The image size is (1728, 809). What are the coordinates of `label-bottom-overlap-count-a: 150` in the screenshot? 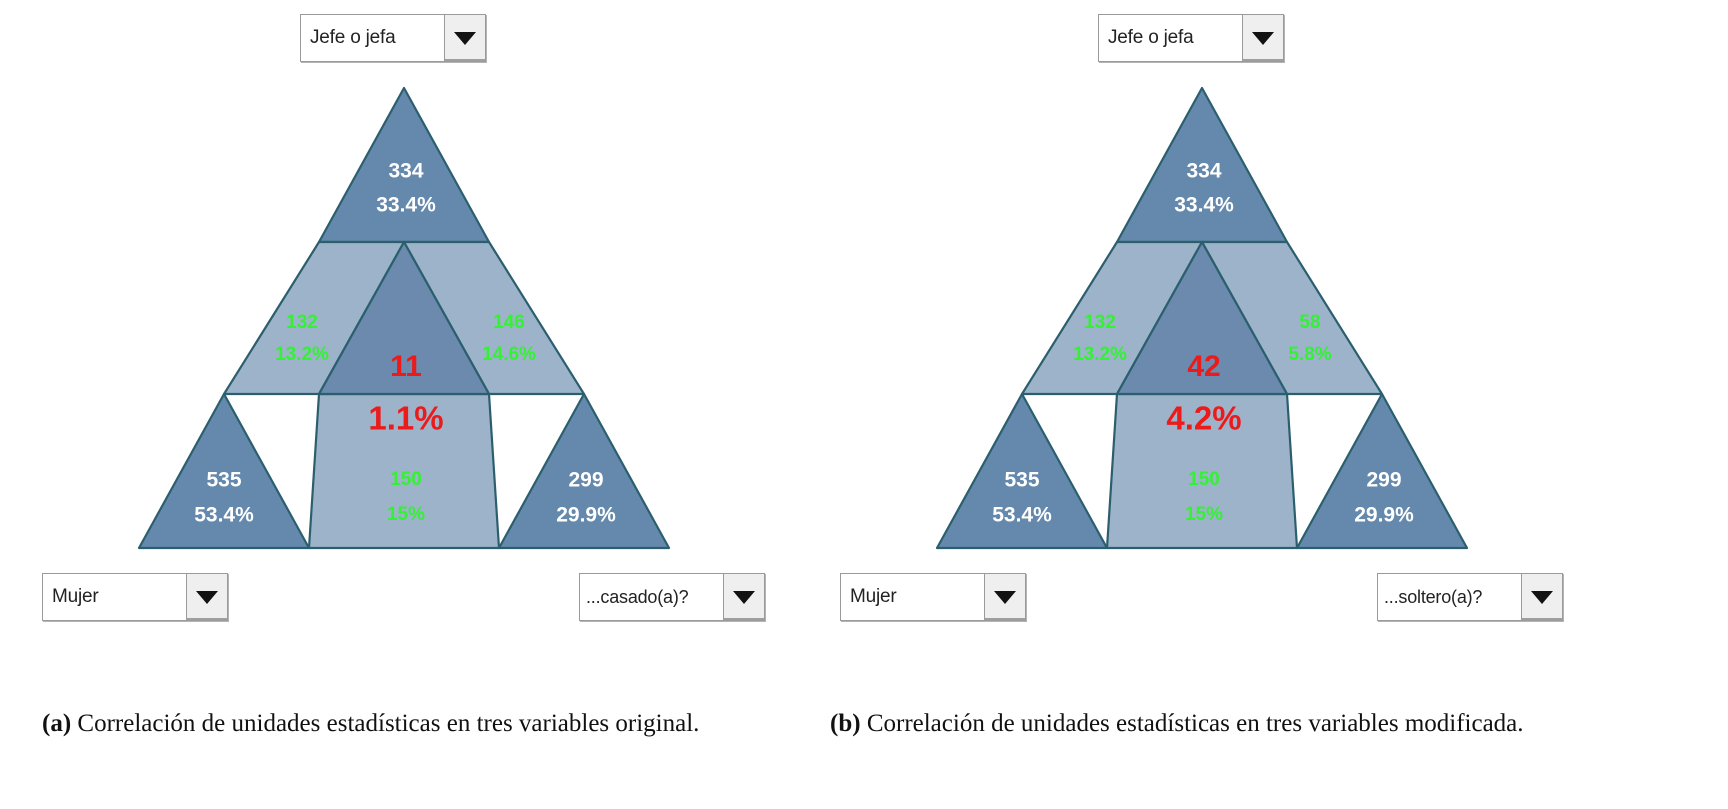 It's located at (406, 479).